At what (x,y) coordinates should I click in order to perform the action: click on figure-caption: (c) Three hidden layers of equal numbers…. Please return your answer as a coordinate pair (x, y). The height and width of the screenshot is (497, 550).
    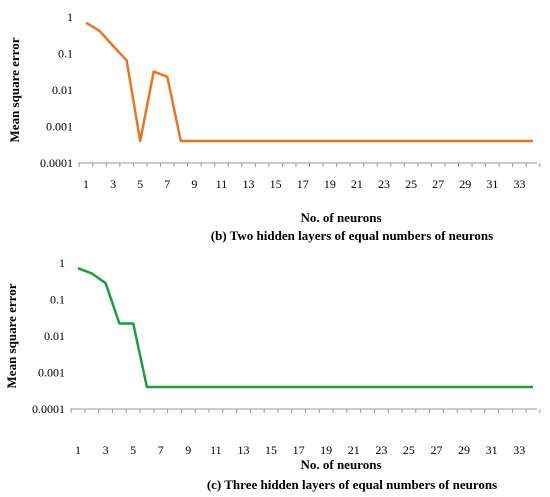
    Looking at the image, I should click on (352, 484).